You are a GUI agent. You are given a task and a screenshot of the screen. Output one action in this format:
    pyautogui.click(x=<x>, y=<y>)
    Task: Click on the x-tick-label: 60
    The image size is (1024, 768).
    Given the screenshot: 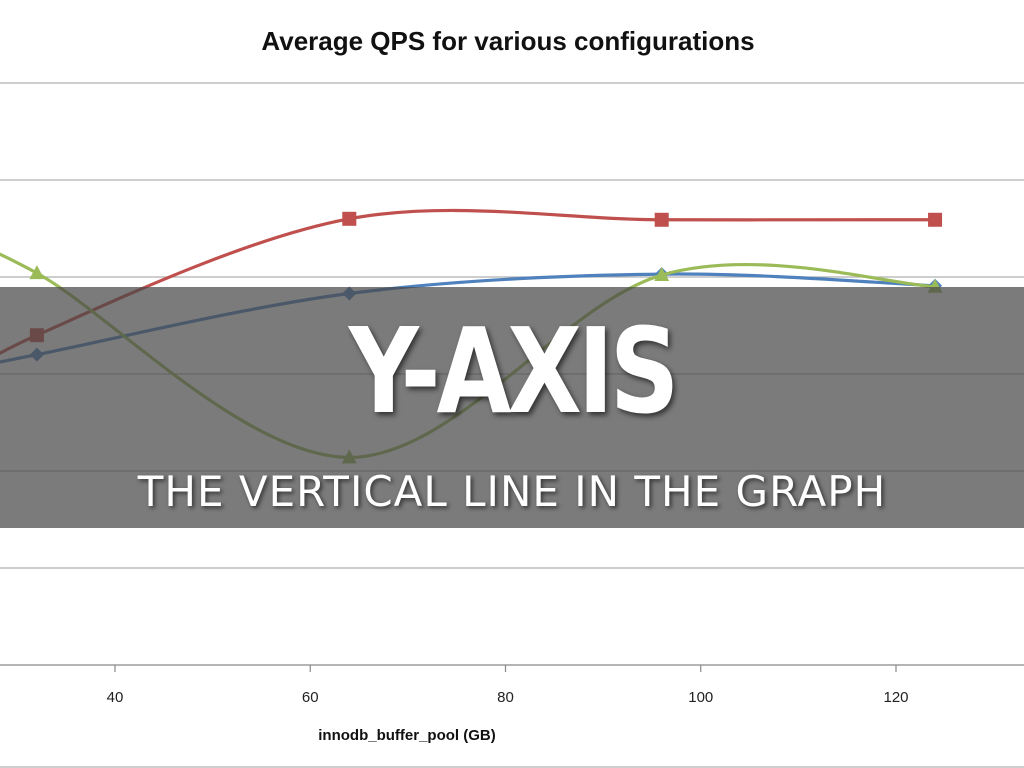 What is the action you would take?
    pyautogui.click(x=310, y=697)
    